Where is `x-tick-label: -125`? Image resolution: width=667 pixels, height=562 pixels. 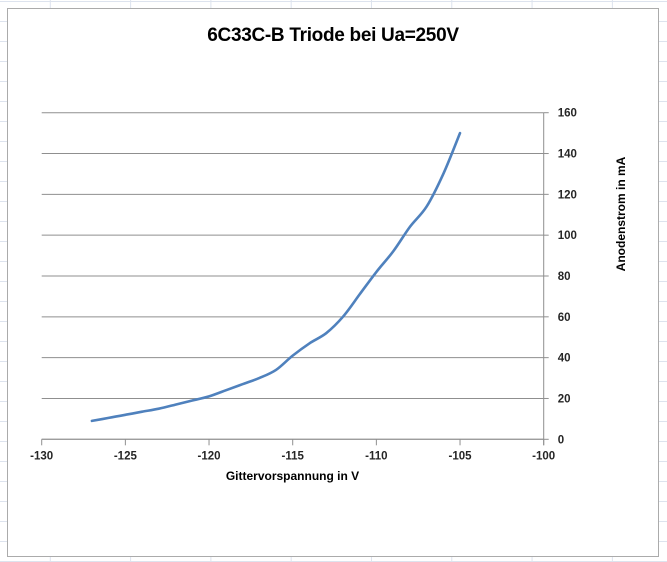 x-tick-label: -125 is located at coordinates (126, 456).